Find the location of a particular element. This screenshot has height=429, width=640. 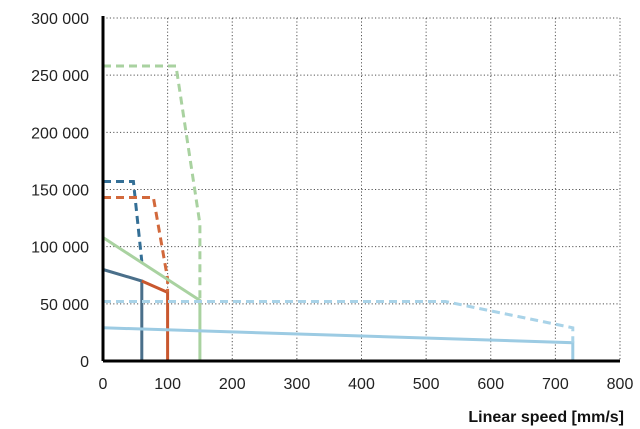

x-tick-label: 400 is located at coordinates (361, 384).